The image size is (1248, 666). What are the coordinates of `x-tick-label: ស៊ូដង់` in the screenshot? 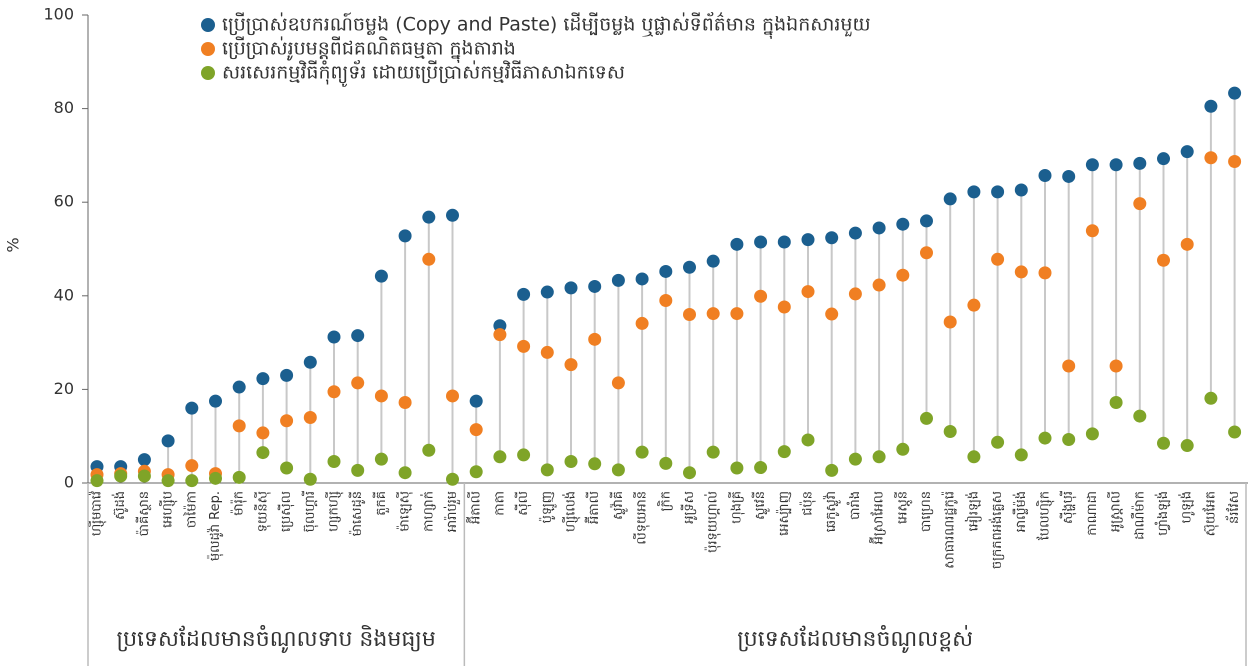 It's located at (120, 505).